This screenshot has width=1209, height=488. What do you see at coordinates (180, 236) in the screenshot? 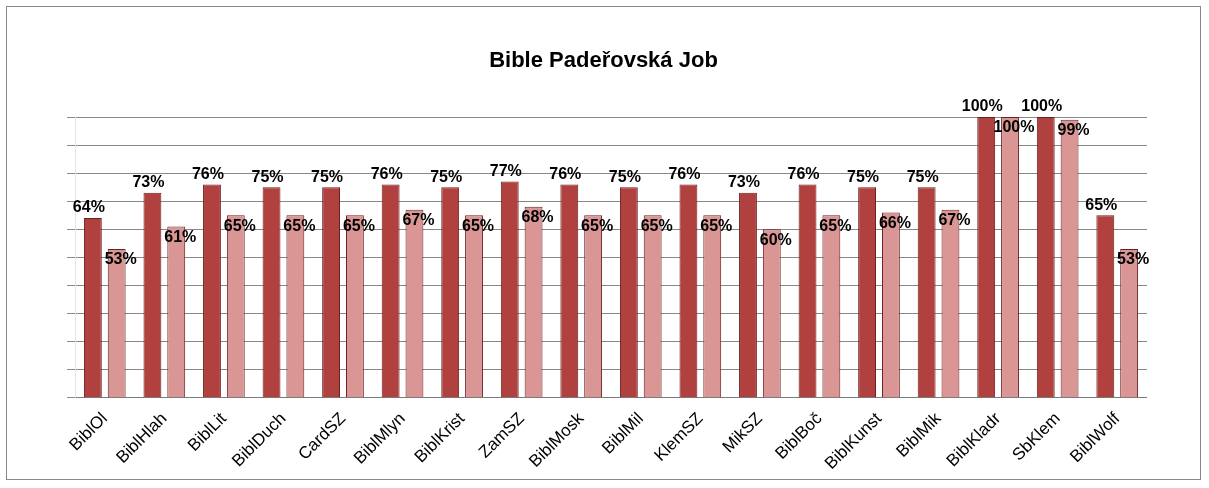
I see `data-label: 61%` at bounding box center [180, 236].